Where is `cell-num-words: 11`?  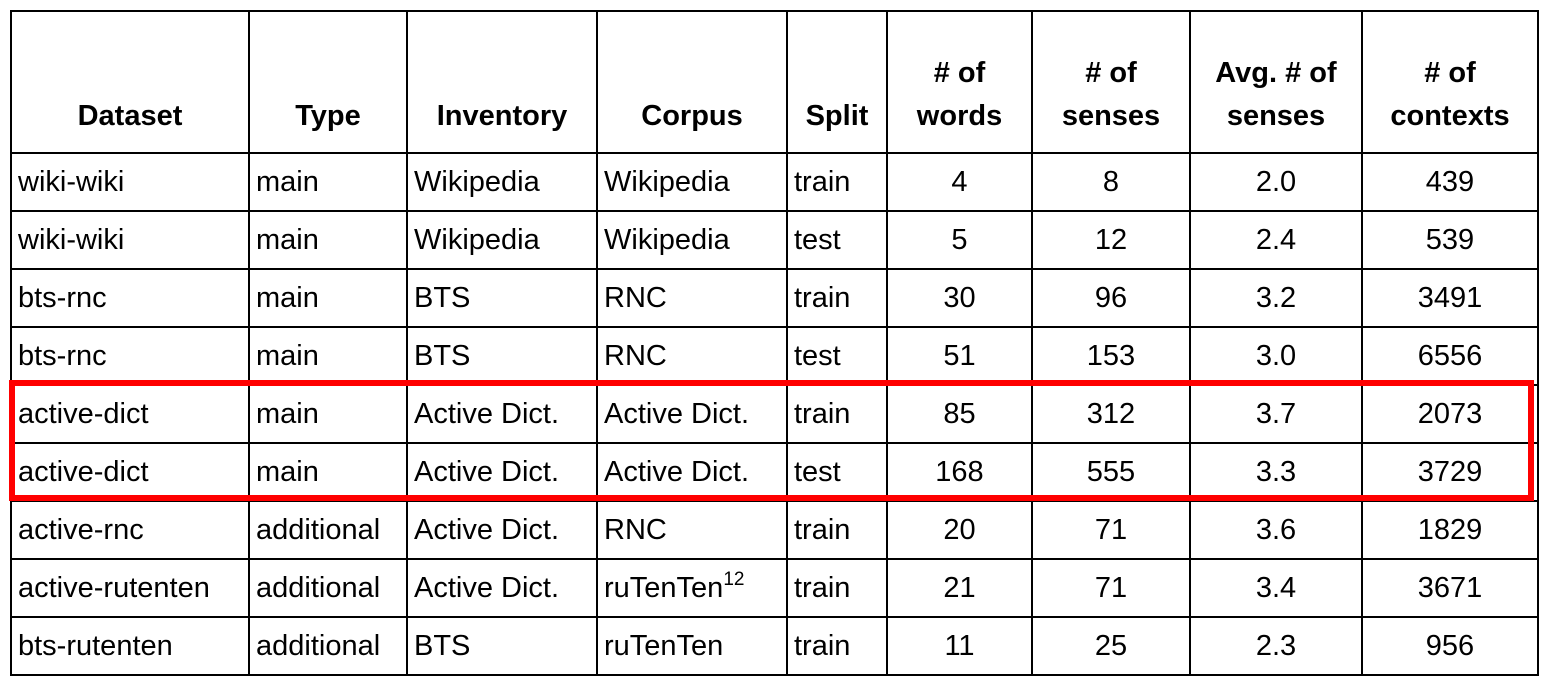 cell-num-words: 11 is located at coordinates (959, 646).